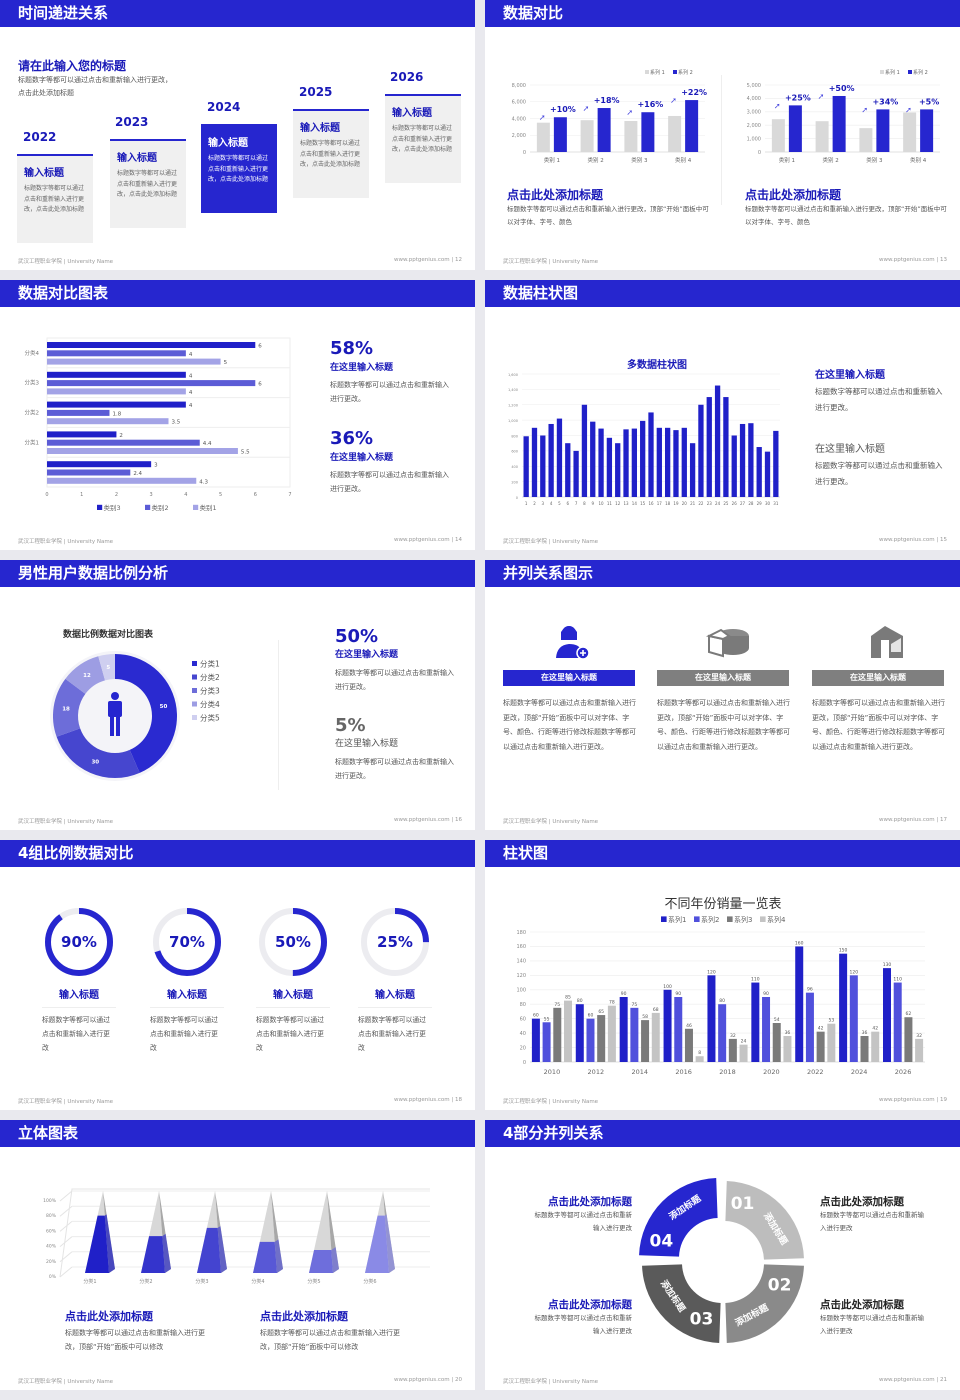  Describe the element at coordinates (650, 104) in the screenshot. I see `growth-annotation: +16%` at that location.